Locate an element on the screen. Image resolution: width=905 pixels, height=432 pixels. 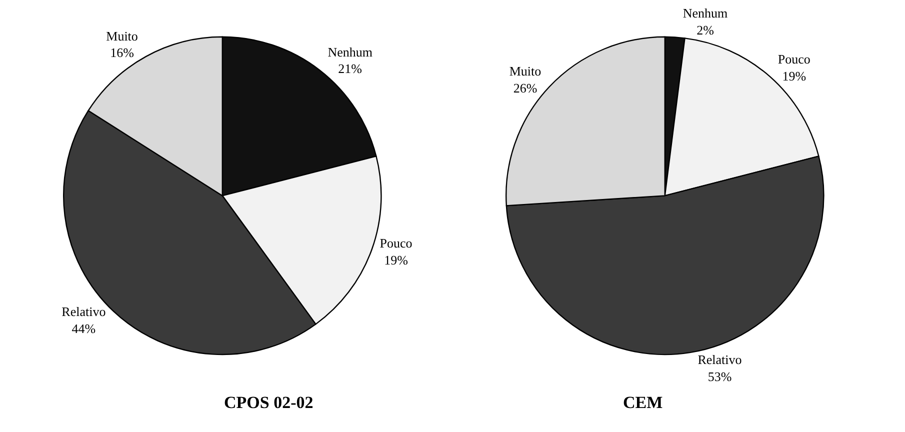
text: CPOS 02-02 is located at coordinates (269, 402).